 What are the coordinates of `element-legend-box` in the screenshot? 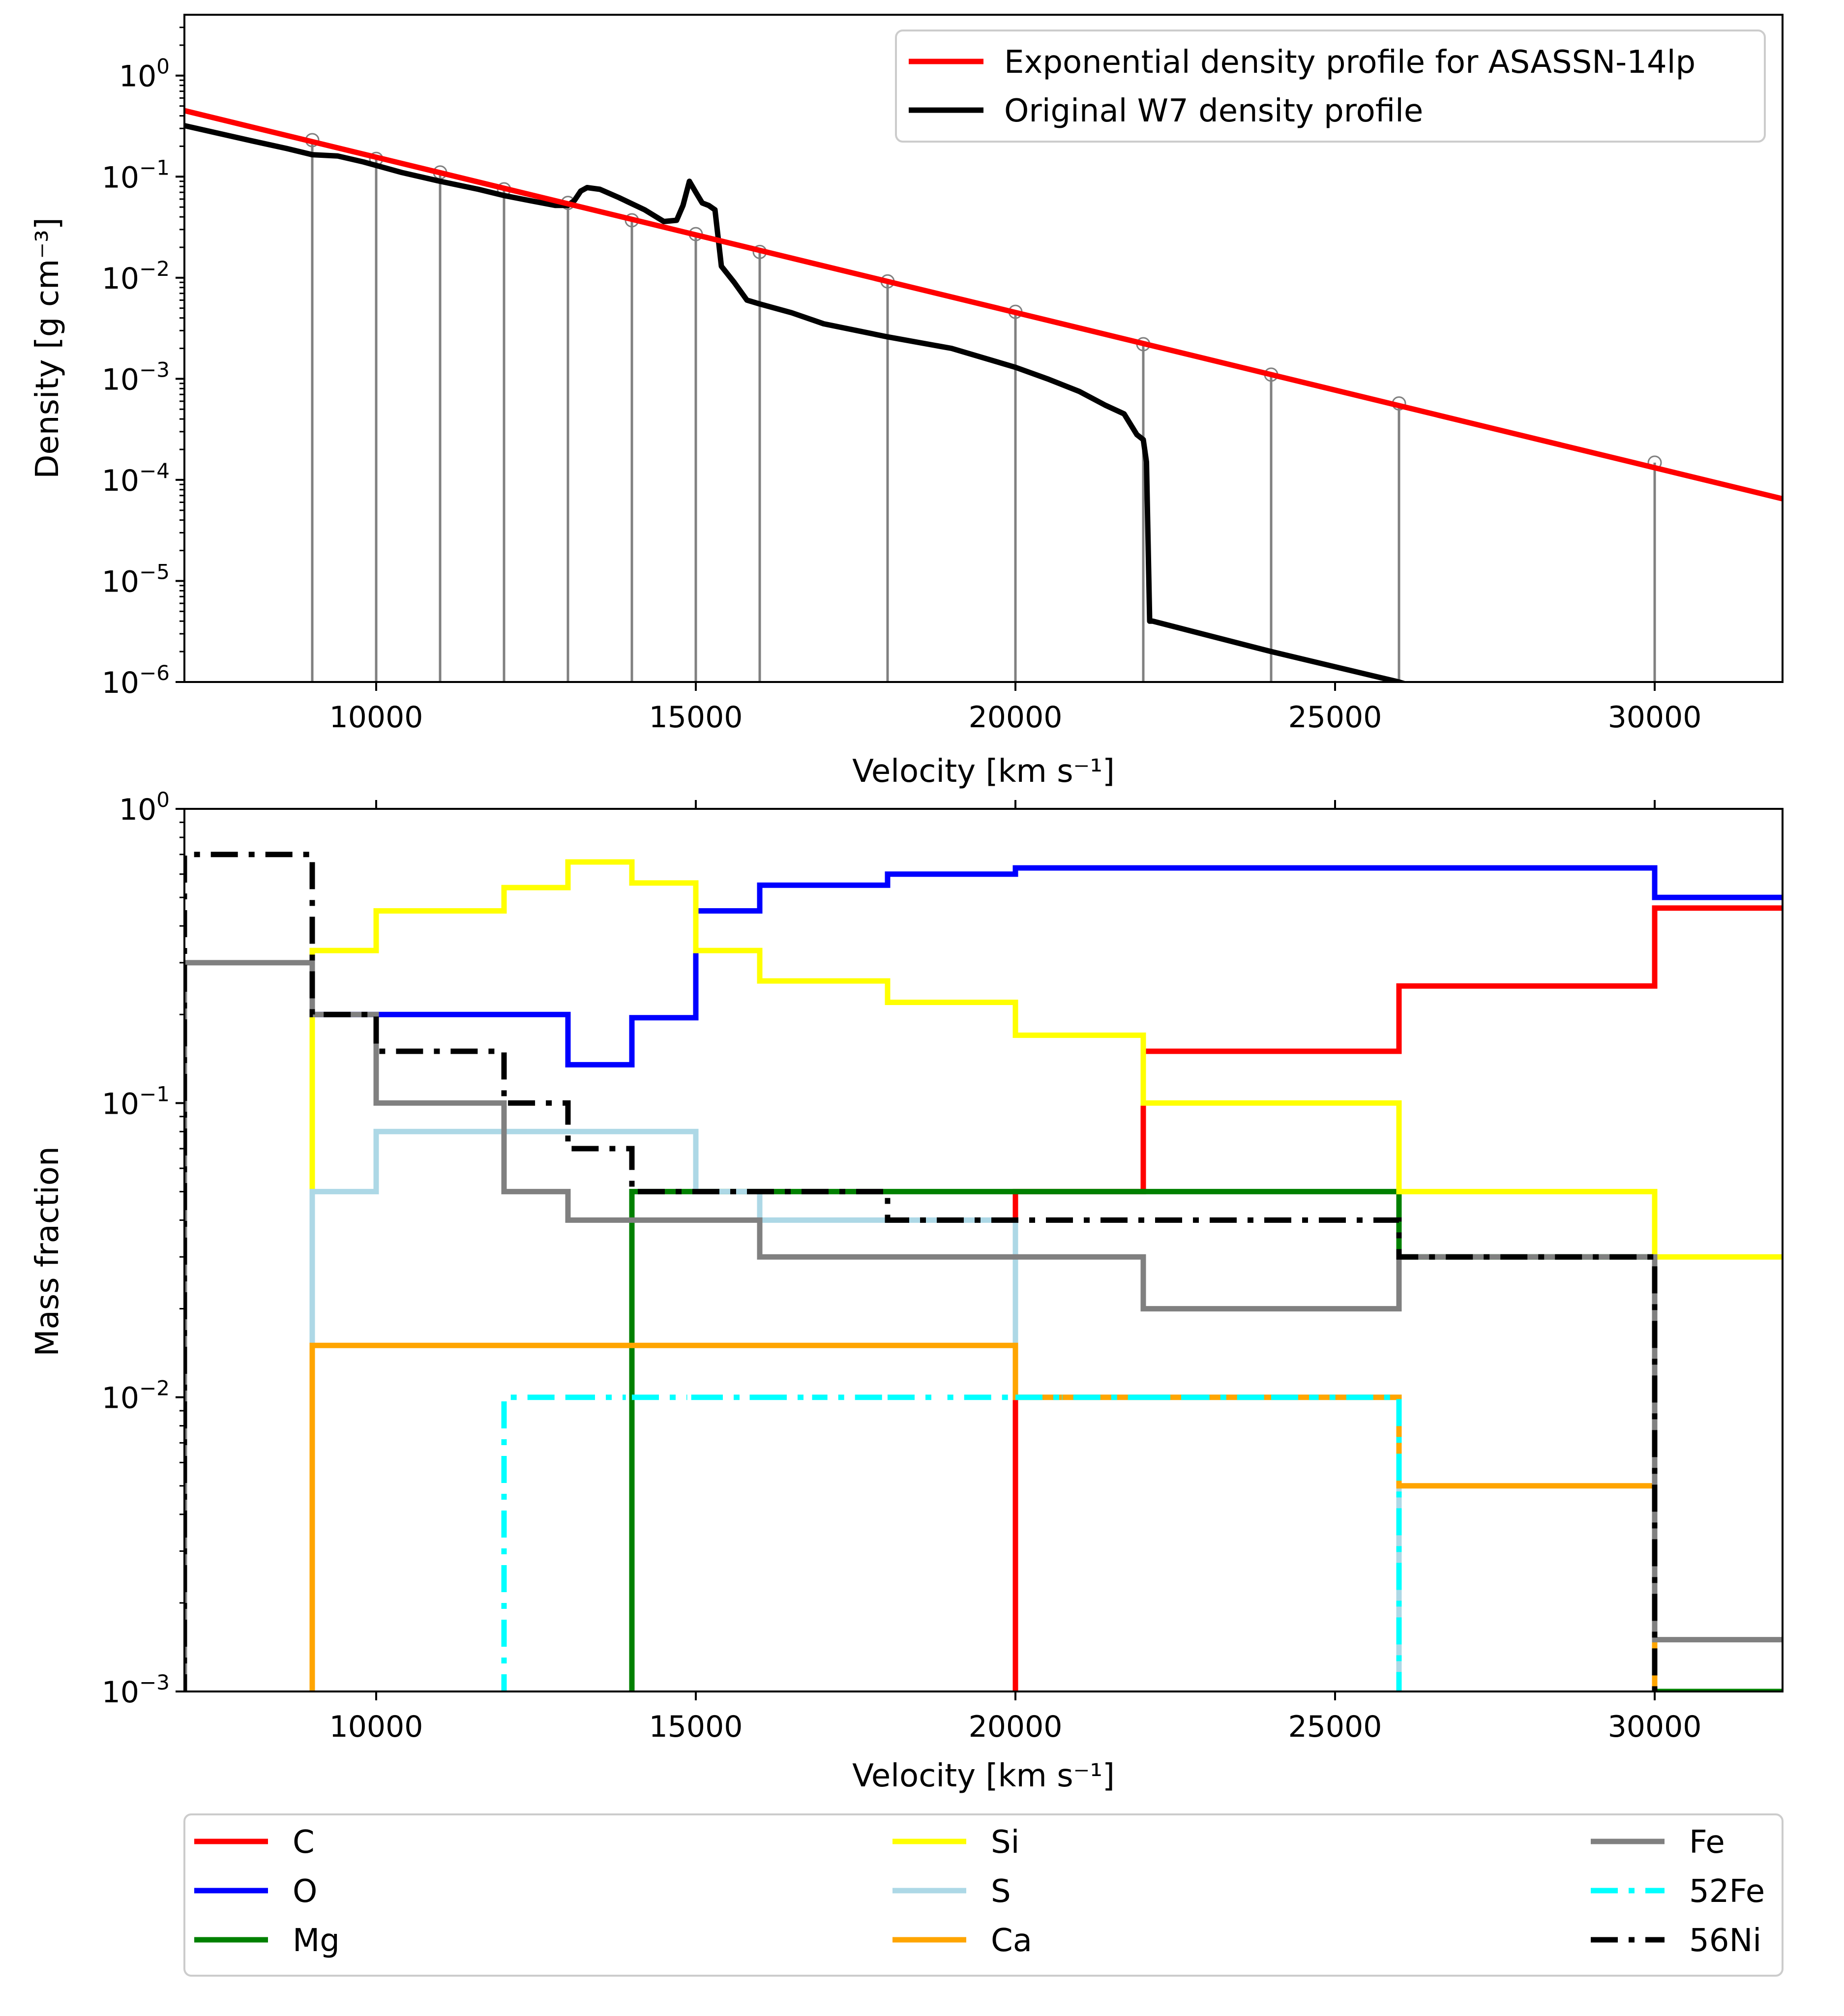 It's located at (983, 1895).